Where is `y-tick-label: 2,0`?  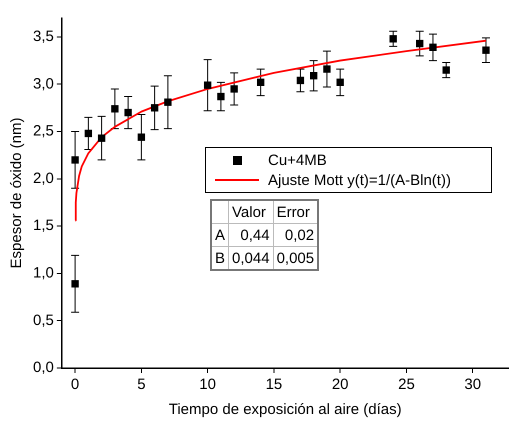
y-tick-label: 2,0 is located at coordinates (43, 178).